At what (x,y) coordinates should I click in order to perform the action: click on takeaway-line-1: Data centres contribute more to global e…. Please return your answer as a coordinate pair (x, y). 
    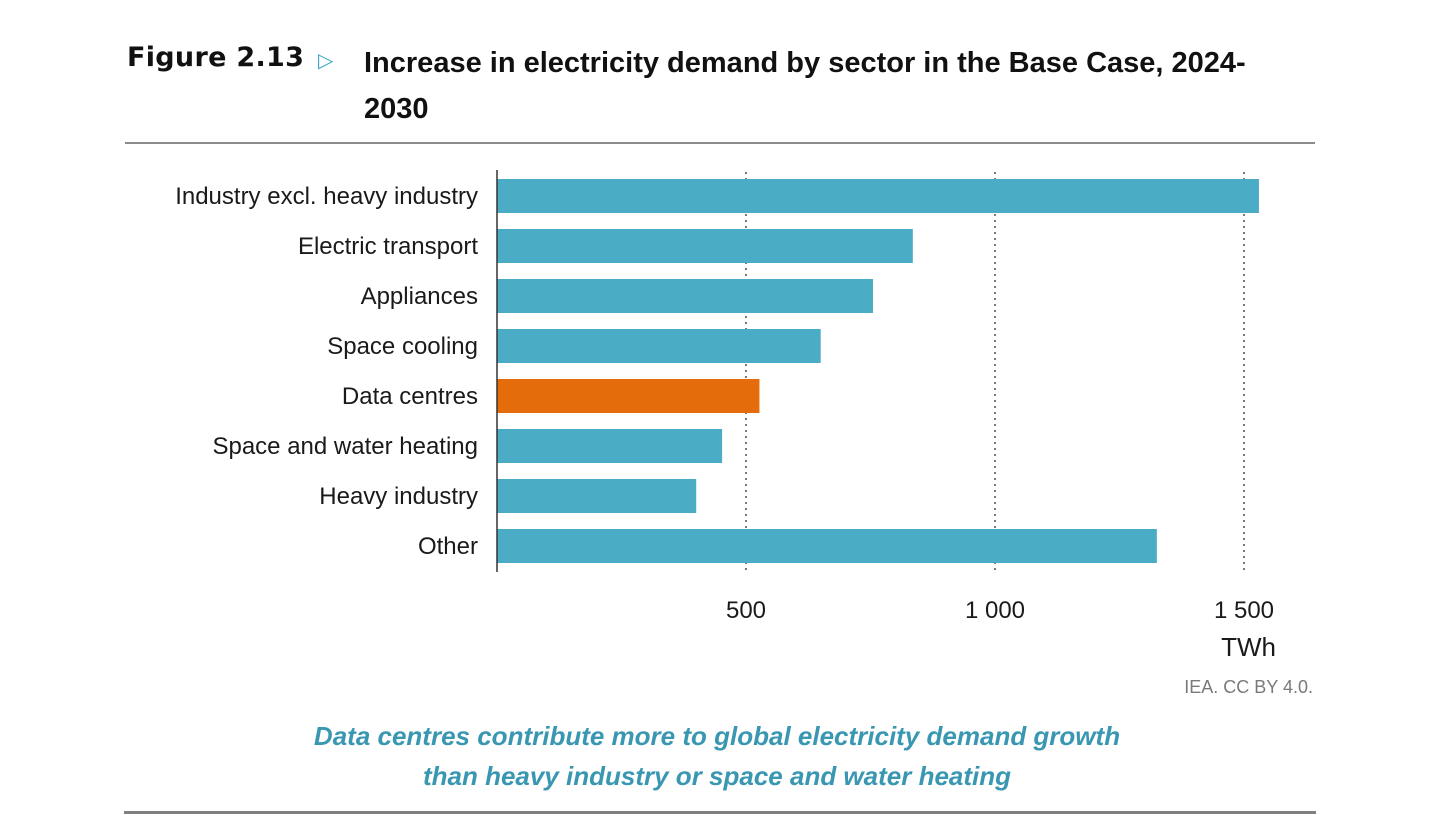
    Looking at the image, I should click on (717, 736).